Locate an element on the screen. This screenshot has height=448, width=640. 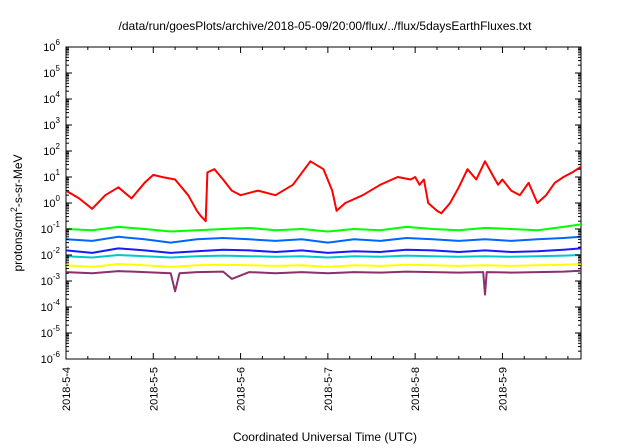
y-axis-label-suffix: -s-sr-MeV is located at coordinates (18, 180).